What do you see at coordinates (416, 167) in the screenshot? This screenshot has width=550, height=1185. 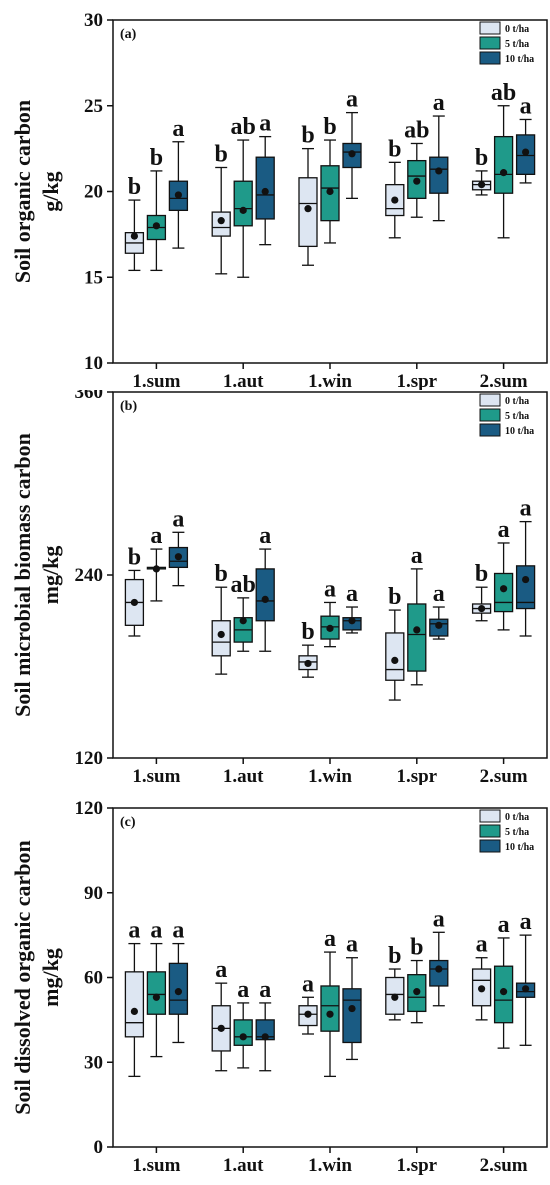 I see `box-5tha-1.spr: ab` at bounding box center [416, 167].